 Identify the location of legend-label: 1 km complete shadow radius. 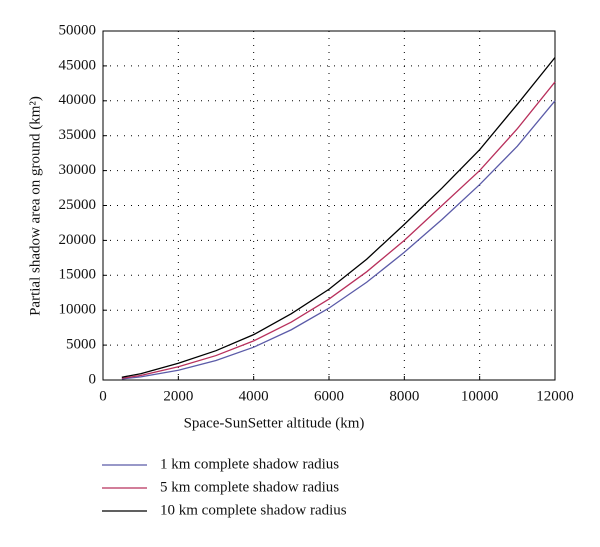
(249, 464).